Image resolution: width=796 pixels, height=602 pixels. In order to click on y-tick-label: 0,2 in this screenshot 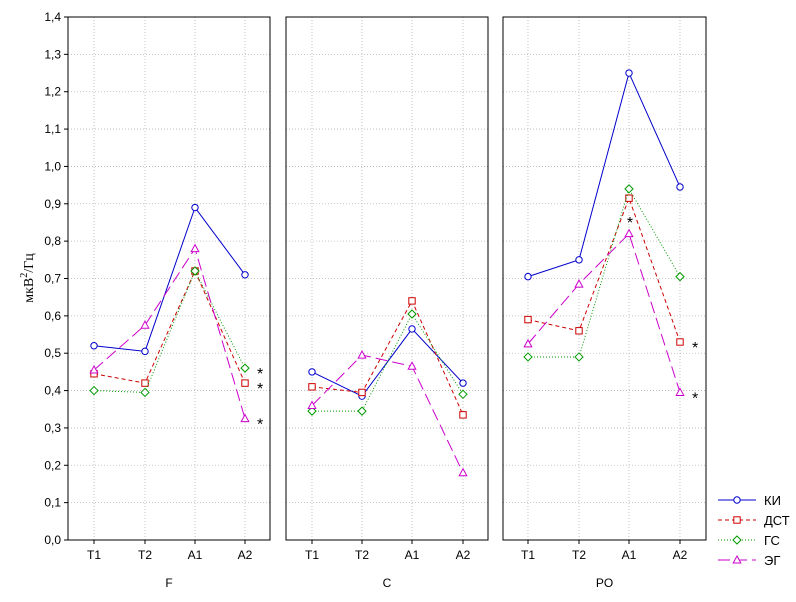, I will do `click(52, 465)`.